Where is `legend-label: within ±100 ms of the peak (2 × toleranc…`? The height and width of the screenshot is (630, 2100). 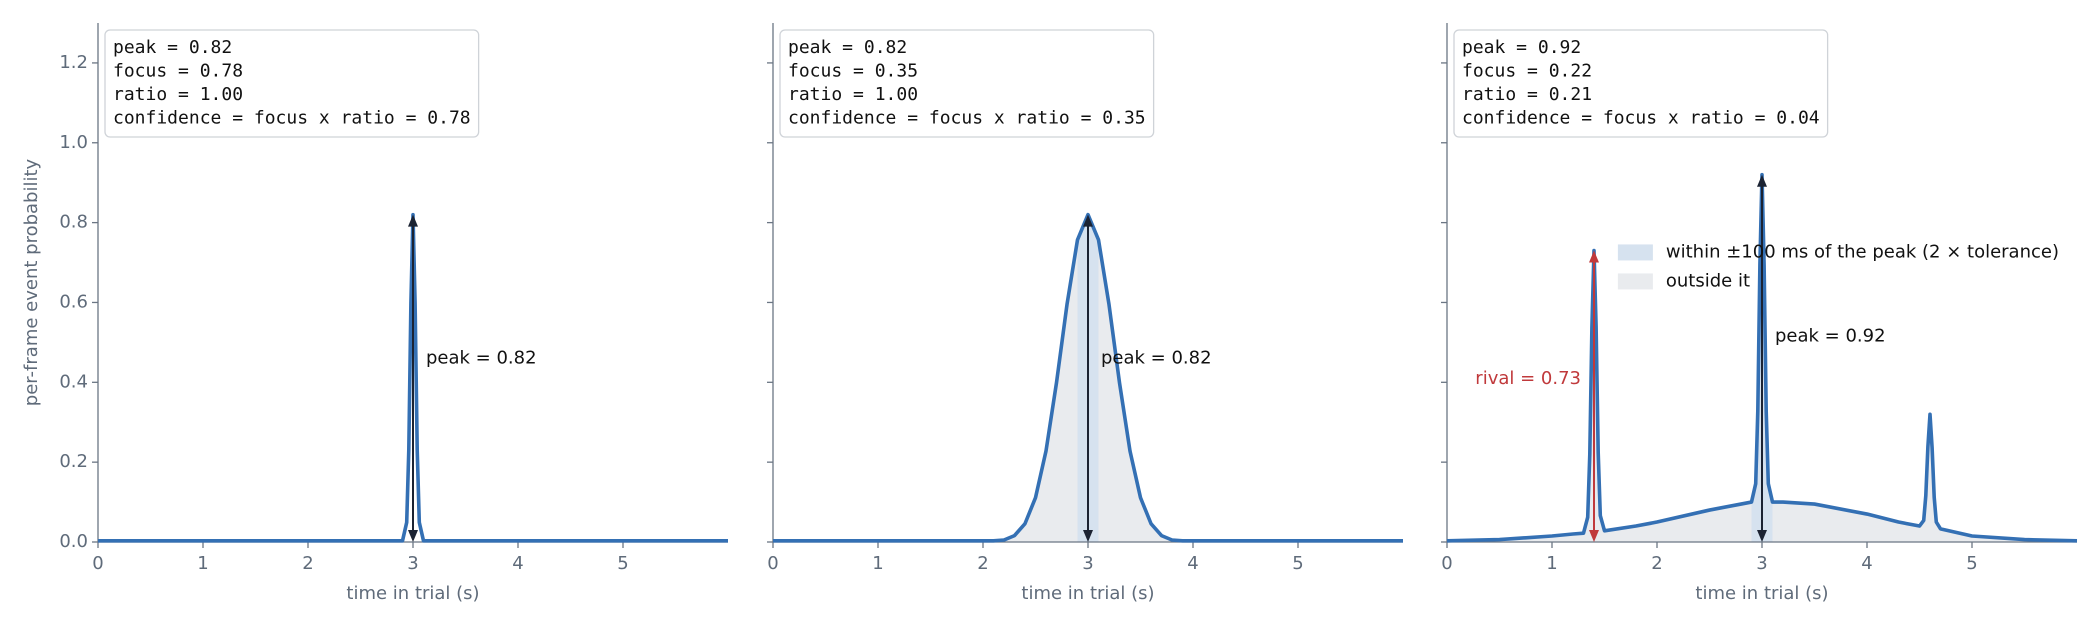
legend-label: within ±100 ms of the peak (2 × toleranc… is located at coordinates (1862, 251).